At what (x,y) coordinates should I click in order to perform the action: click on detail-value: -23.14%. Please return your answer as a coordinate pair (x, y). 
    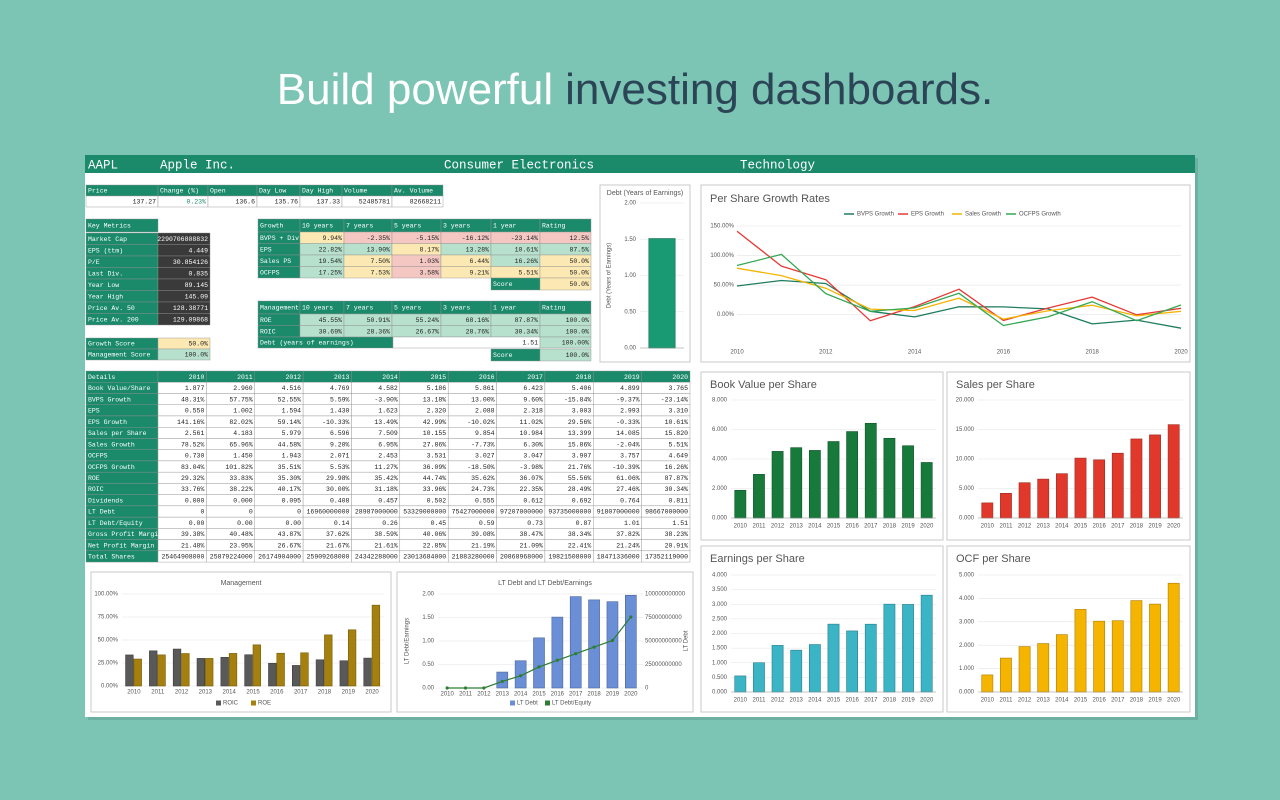
    Looking at the image, I should click on (674, 399).